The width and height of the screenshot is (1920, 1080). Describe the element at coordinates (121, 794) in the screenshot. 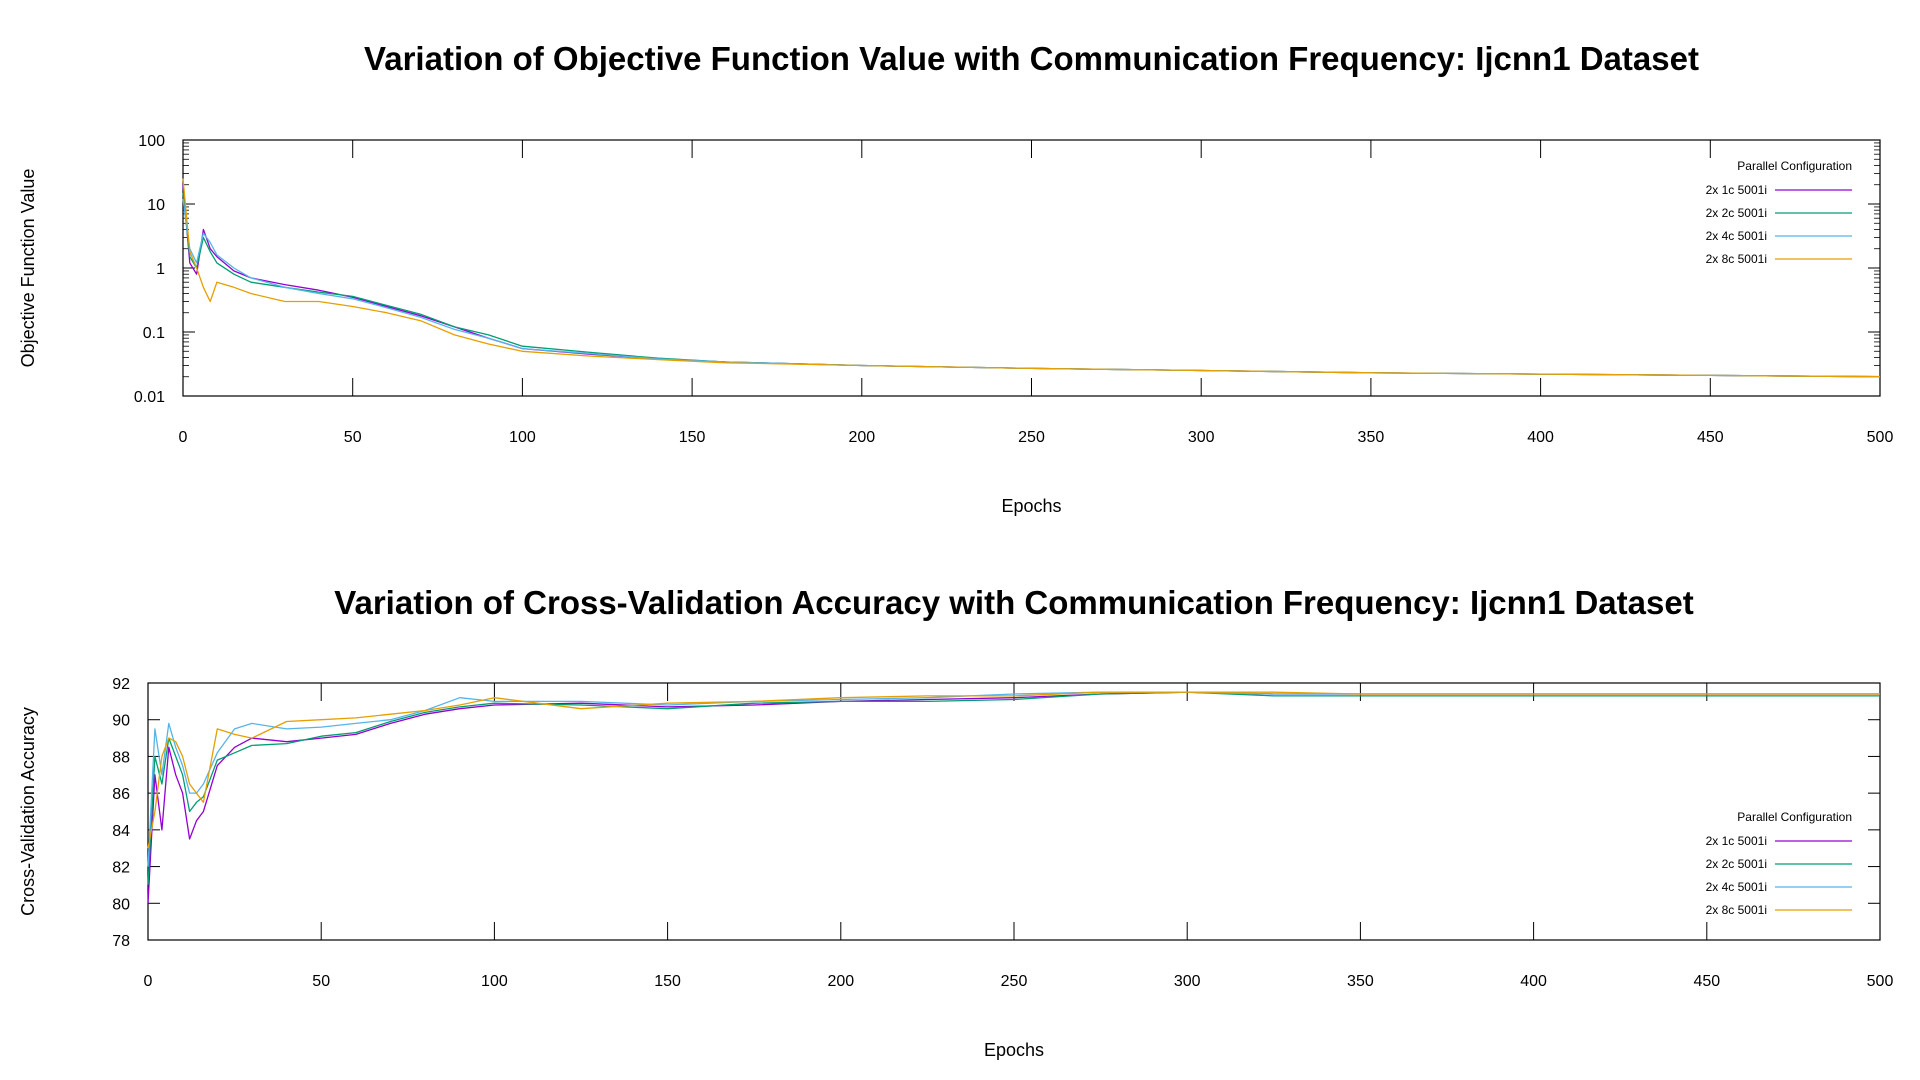

I see `accuracy-y-tick-label: 86` at that location.